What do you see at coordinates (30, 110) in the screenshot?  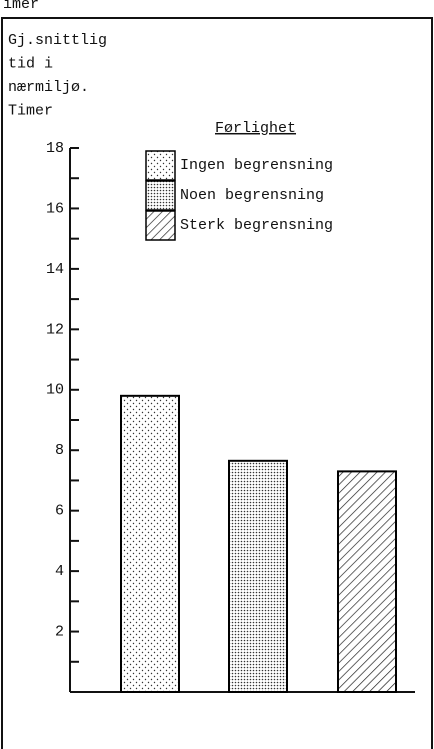 I see `title-line: Timer` at bounding box center [30, 110].